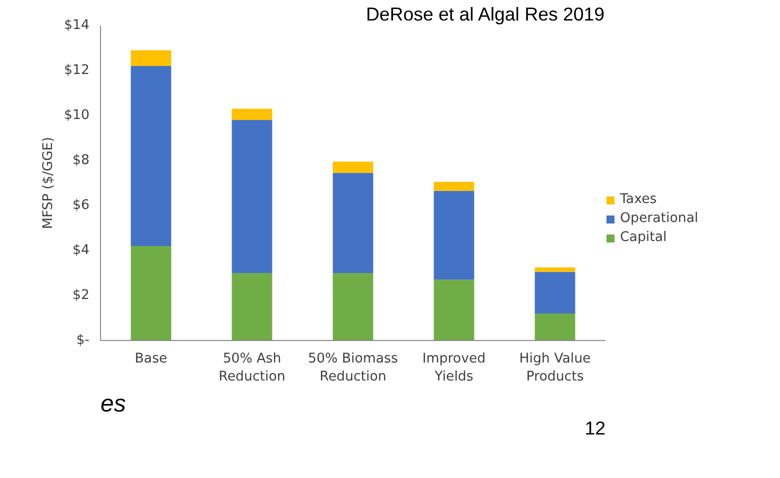  I want to click on y-tick-label: $6, so click(81, 205).